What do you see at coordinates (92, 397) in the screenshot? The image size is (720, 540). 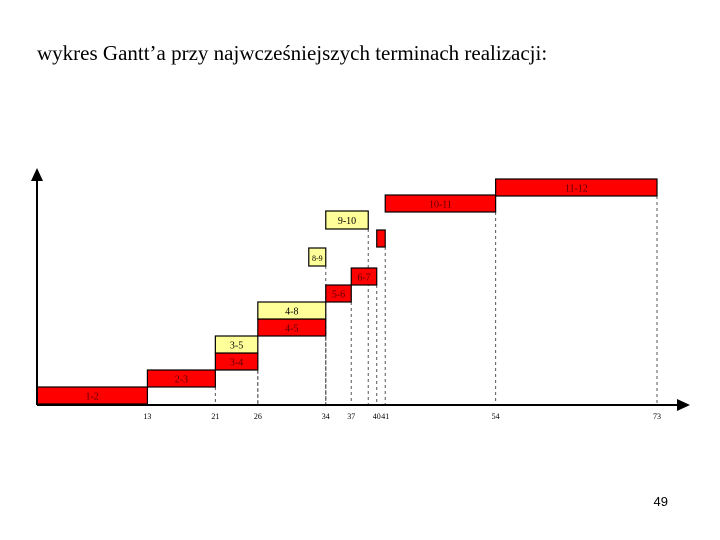 I see `task-bar-label: 1-2` at bounding box center [92, 397].